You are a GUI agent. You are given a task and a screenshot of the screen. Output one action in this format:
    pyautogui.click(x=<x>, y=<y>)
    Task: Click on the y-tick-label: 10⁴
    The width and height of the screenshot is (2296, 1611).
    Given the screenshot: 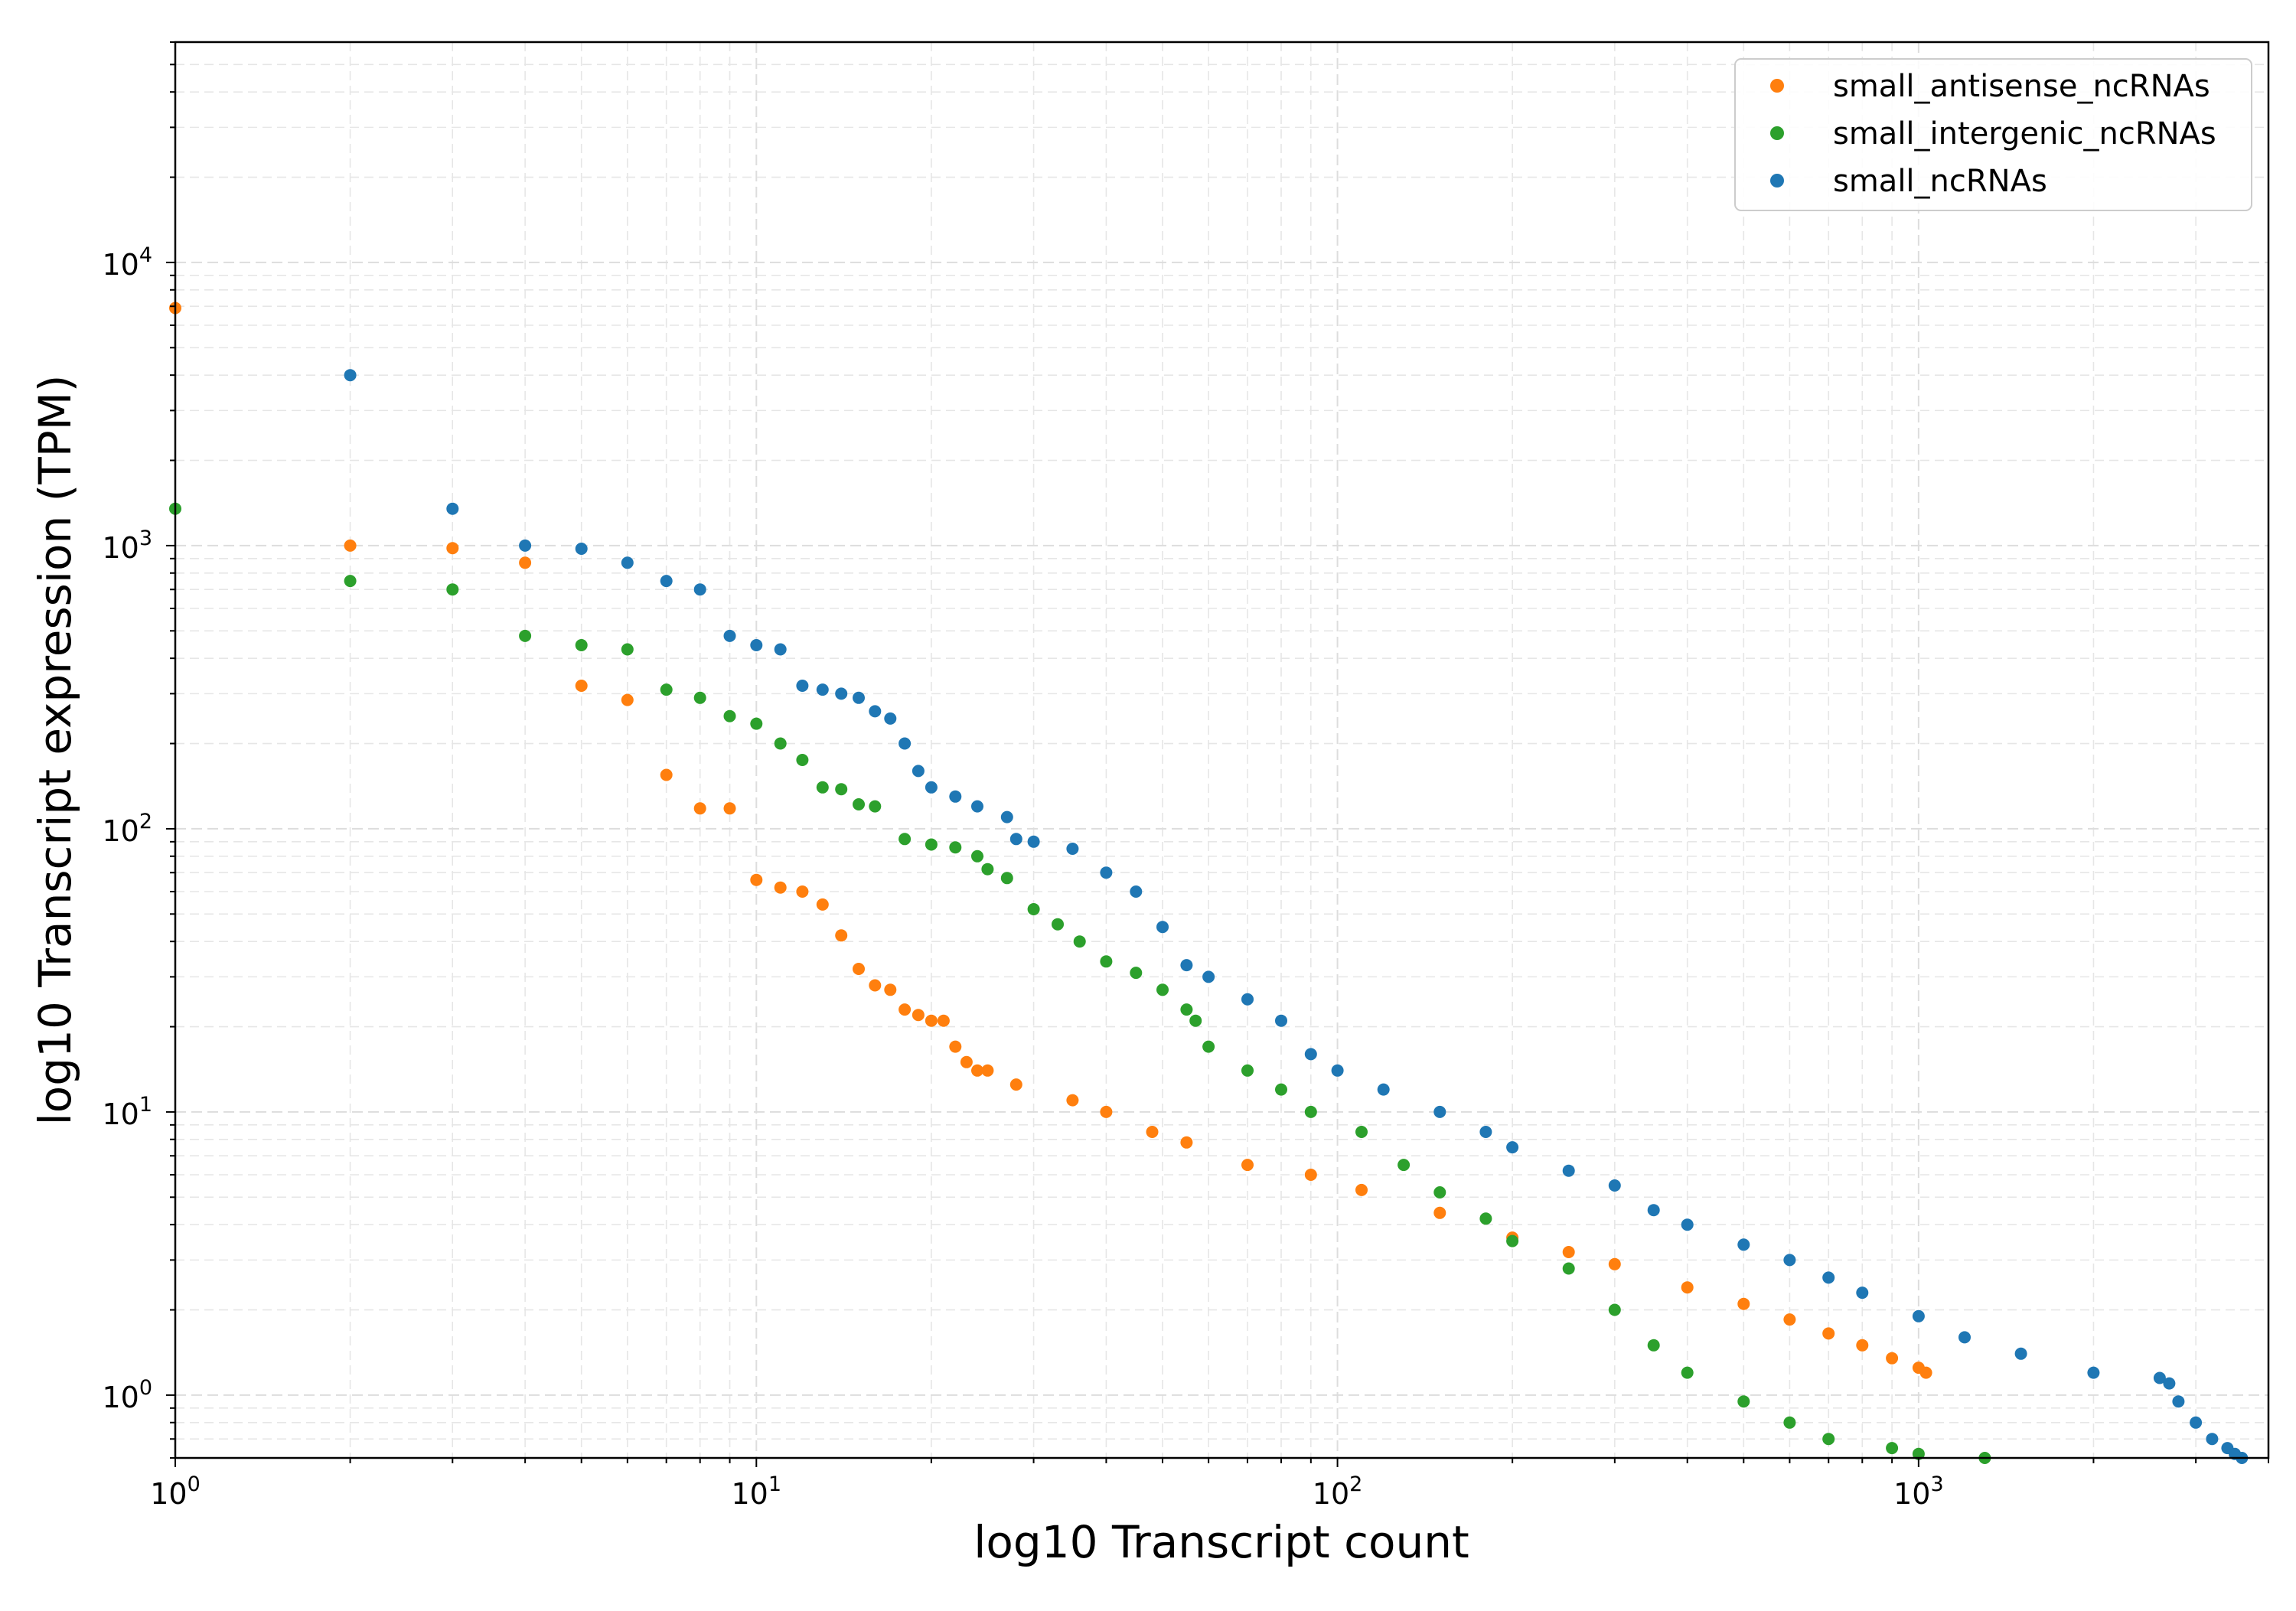 What is the action you would take?
    pyautogui.click(x=127, y=262)
    